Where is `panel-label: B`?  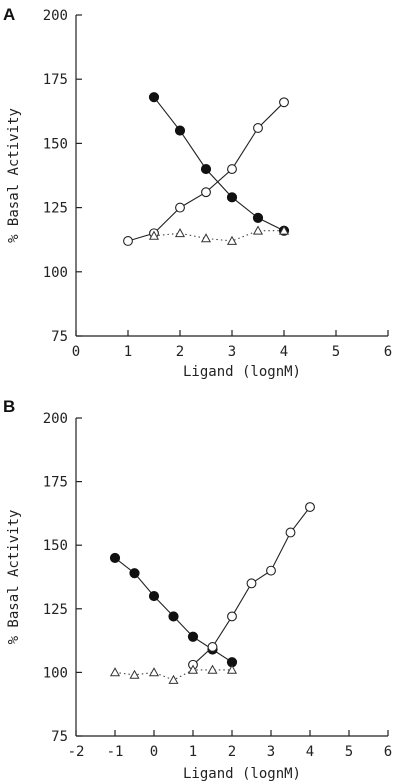 panel-label: B is located at coordinates (9, 406).